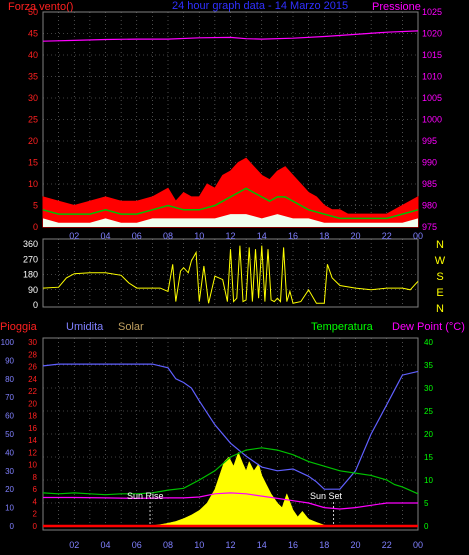  I want to click on wind-tick-label: 50, so click(33, 12).